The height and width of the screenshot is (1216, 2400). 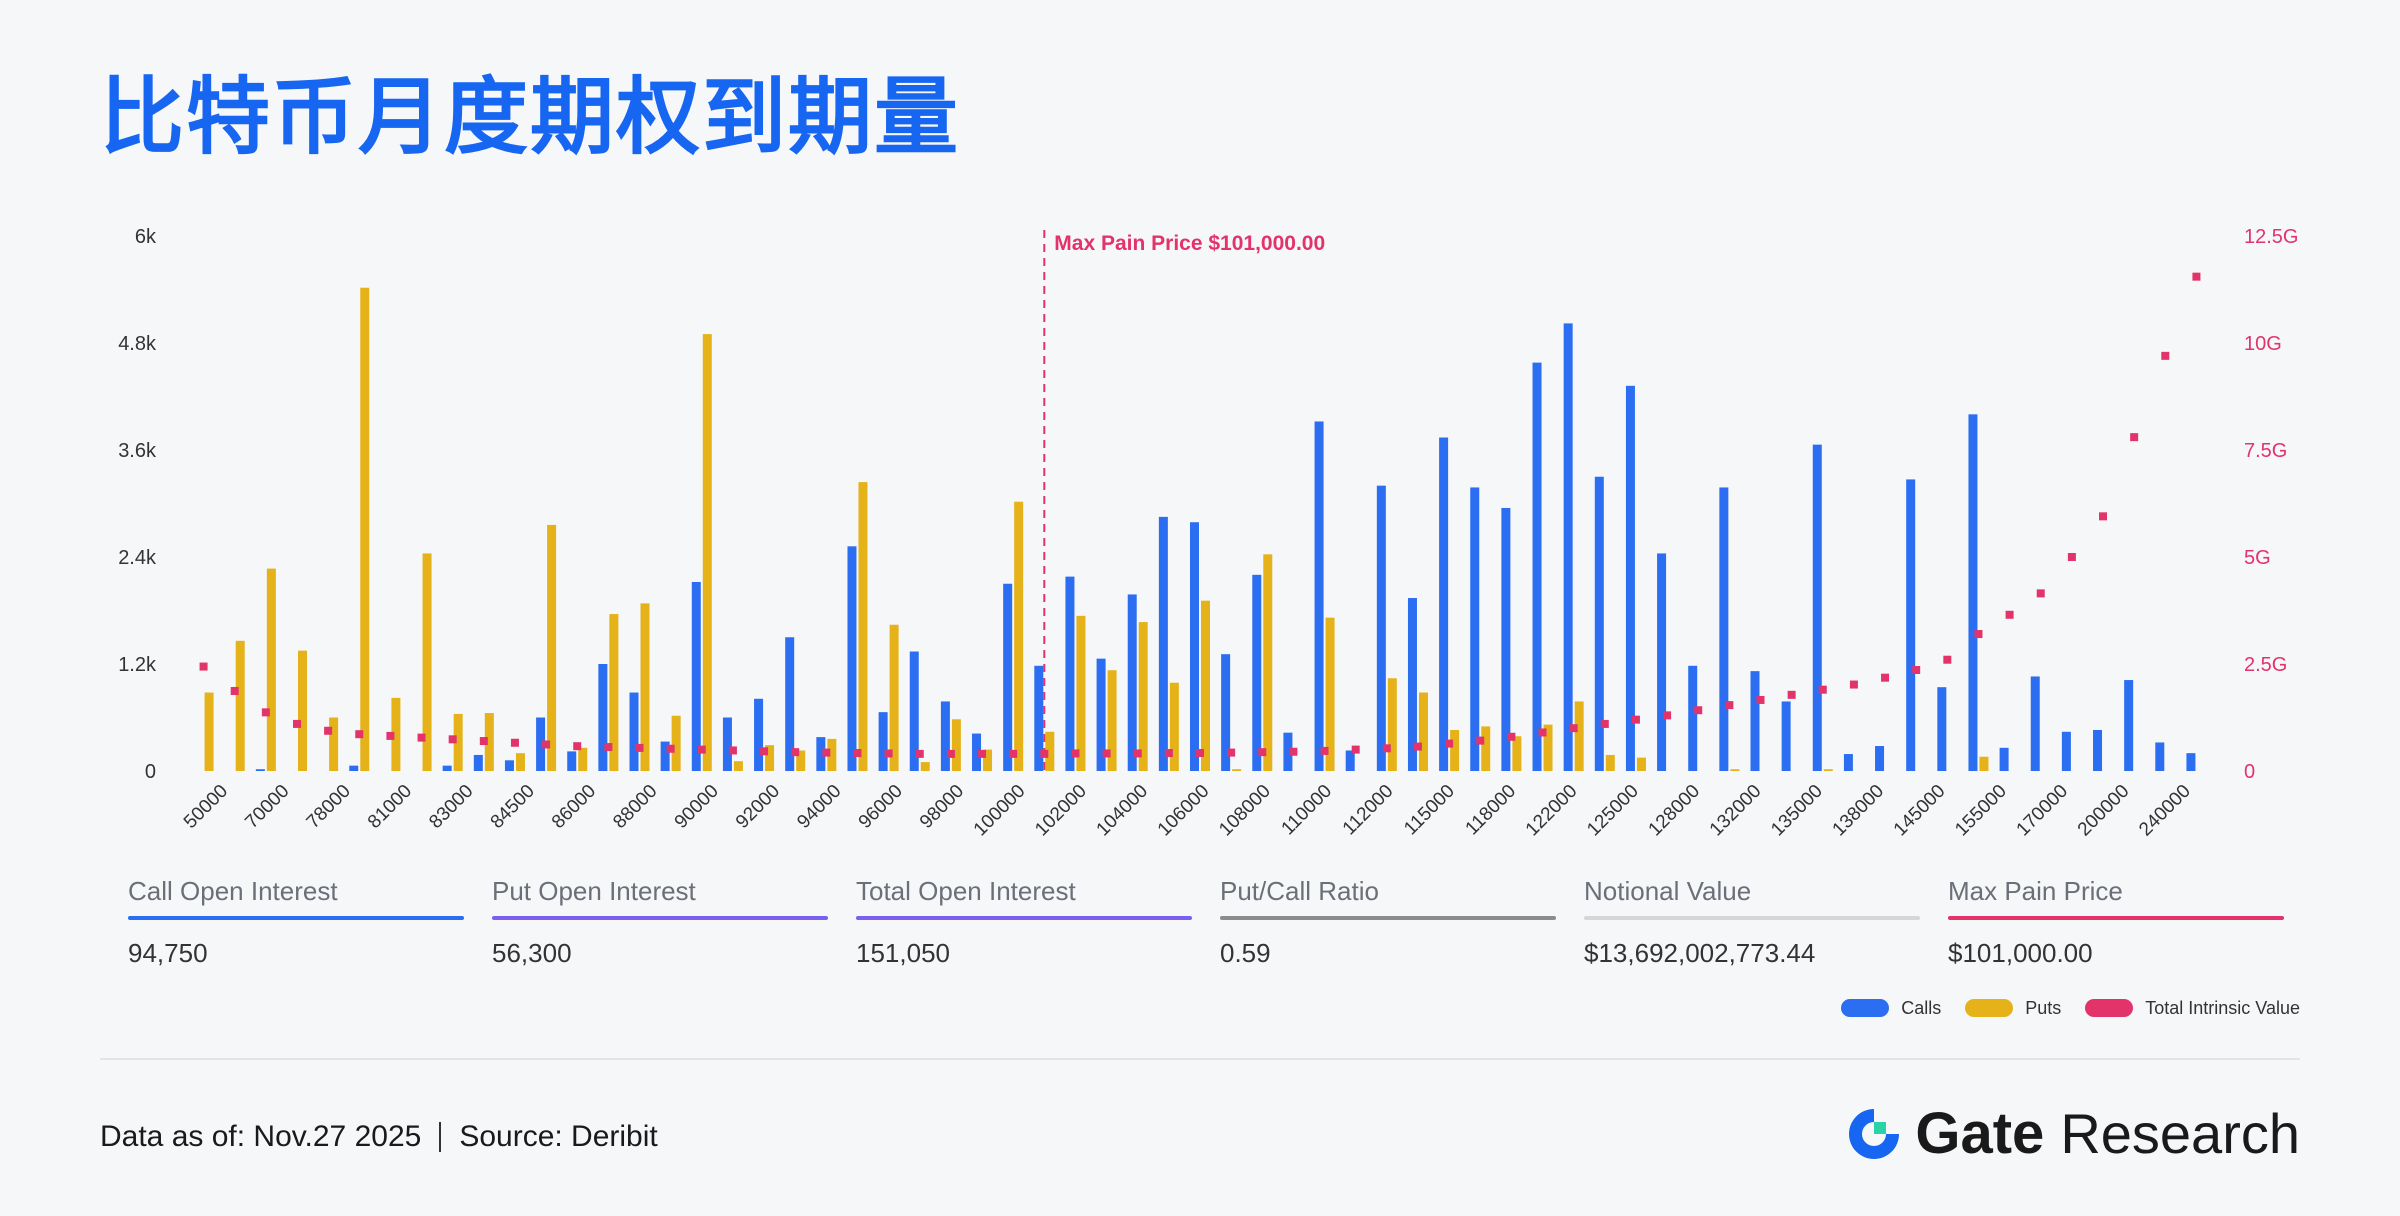 What do you see at coordinates (146, 237) in the screenshot?
I see `left-tick-label: 6k` at bounding box center [146, 237].